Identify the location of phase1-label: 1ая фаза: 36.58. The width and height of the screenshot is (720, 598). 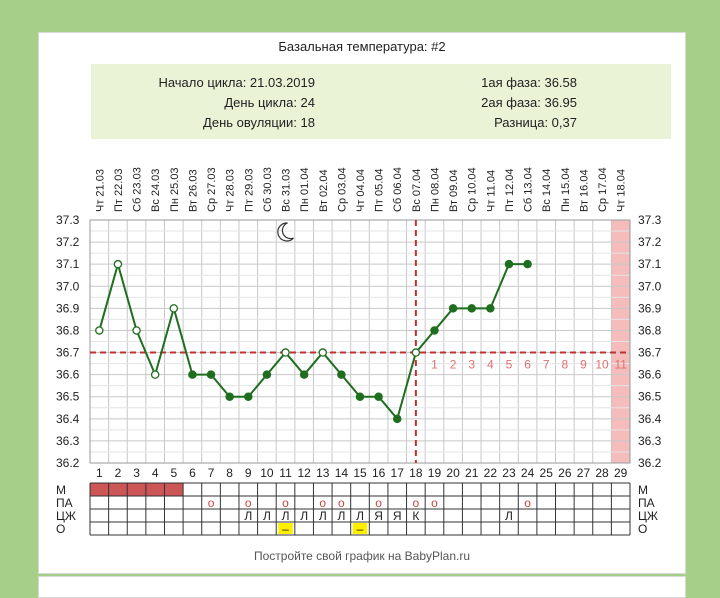
(529, 82).